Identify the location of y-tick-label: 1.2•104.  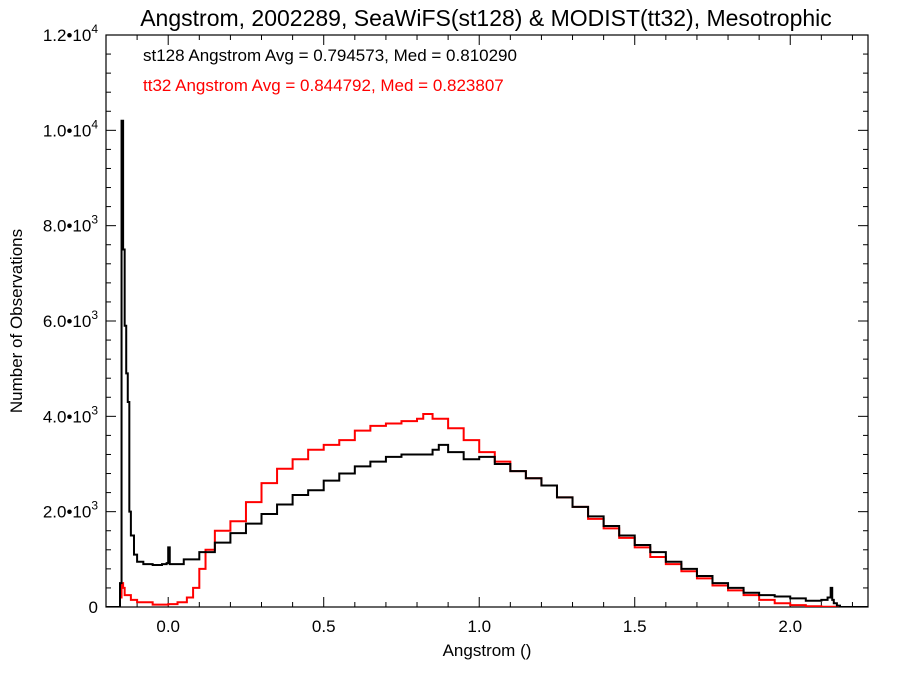
(71, 33).